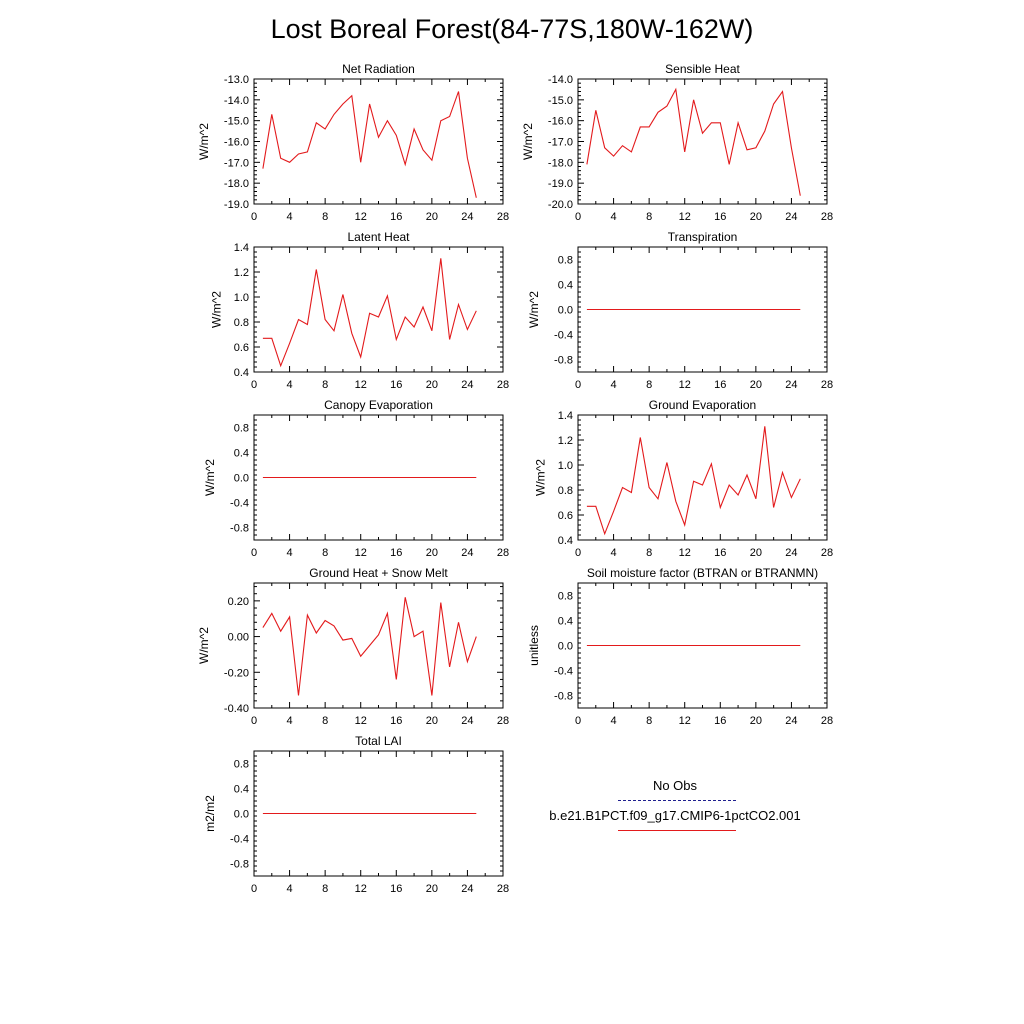  I want to click on panel-ground-heat-snow-melt-xtick-label: 20, so click(432, 721).